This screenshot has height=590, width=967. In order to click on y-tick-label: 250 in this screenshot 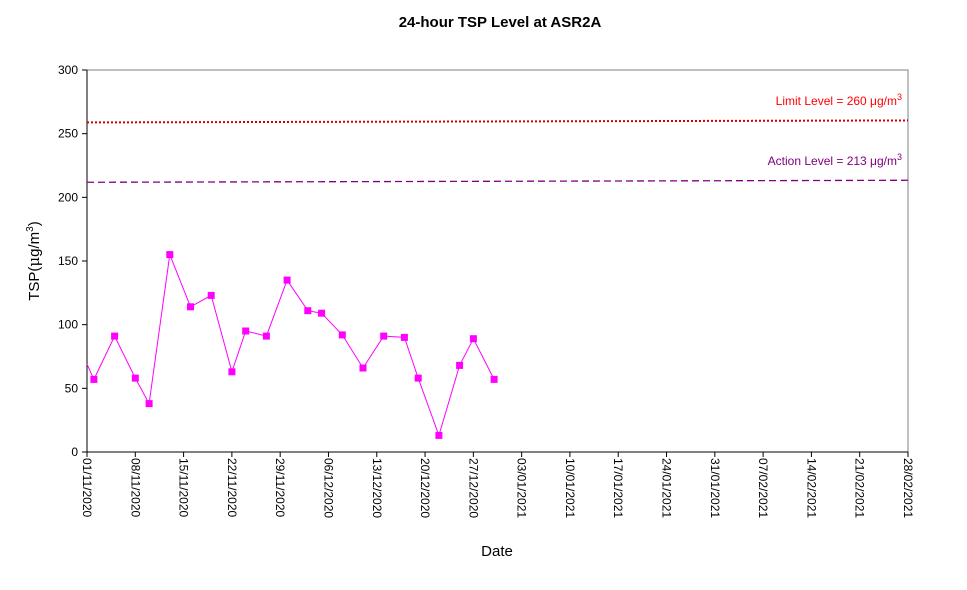, I will do `click(68, 134)`.